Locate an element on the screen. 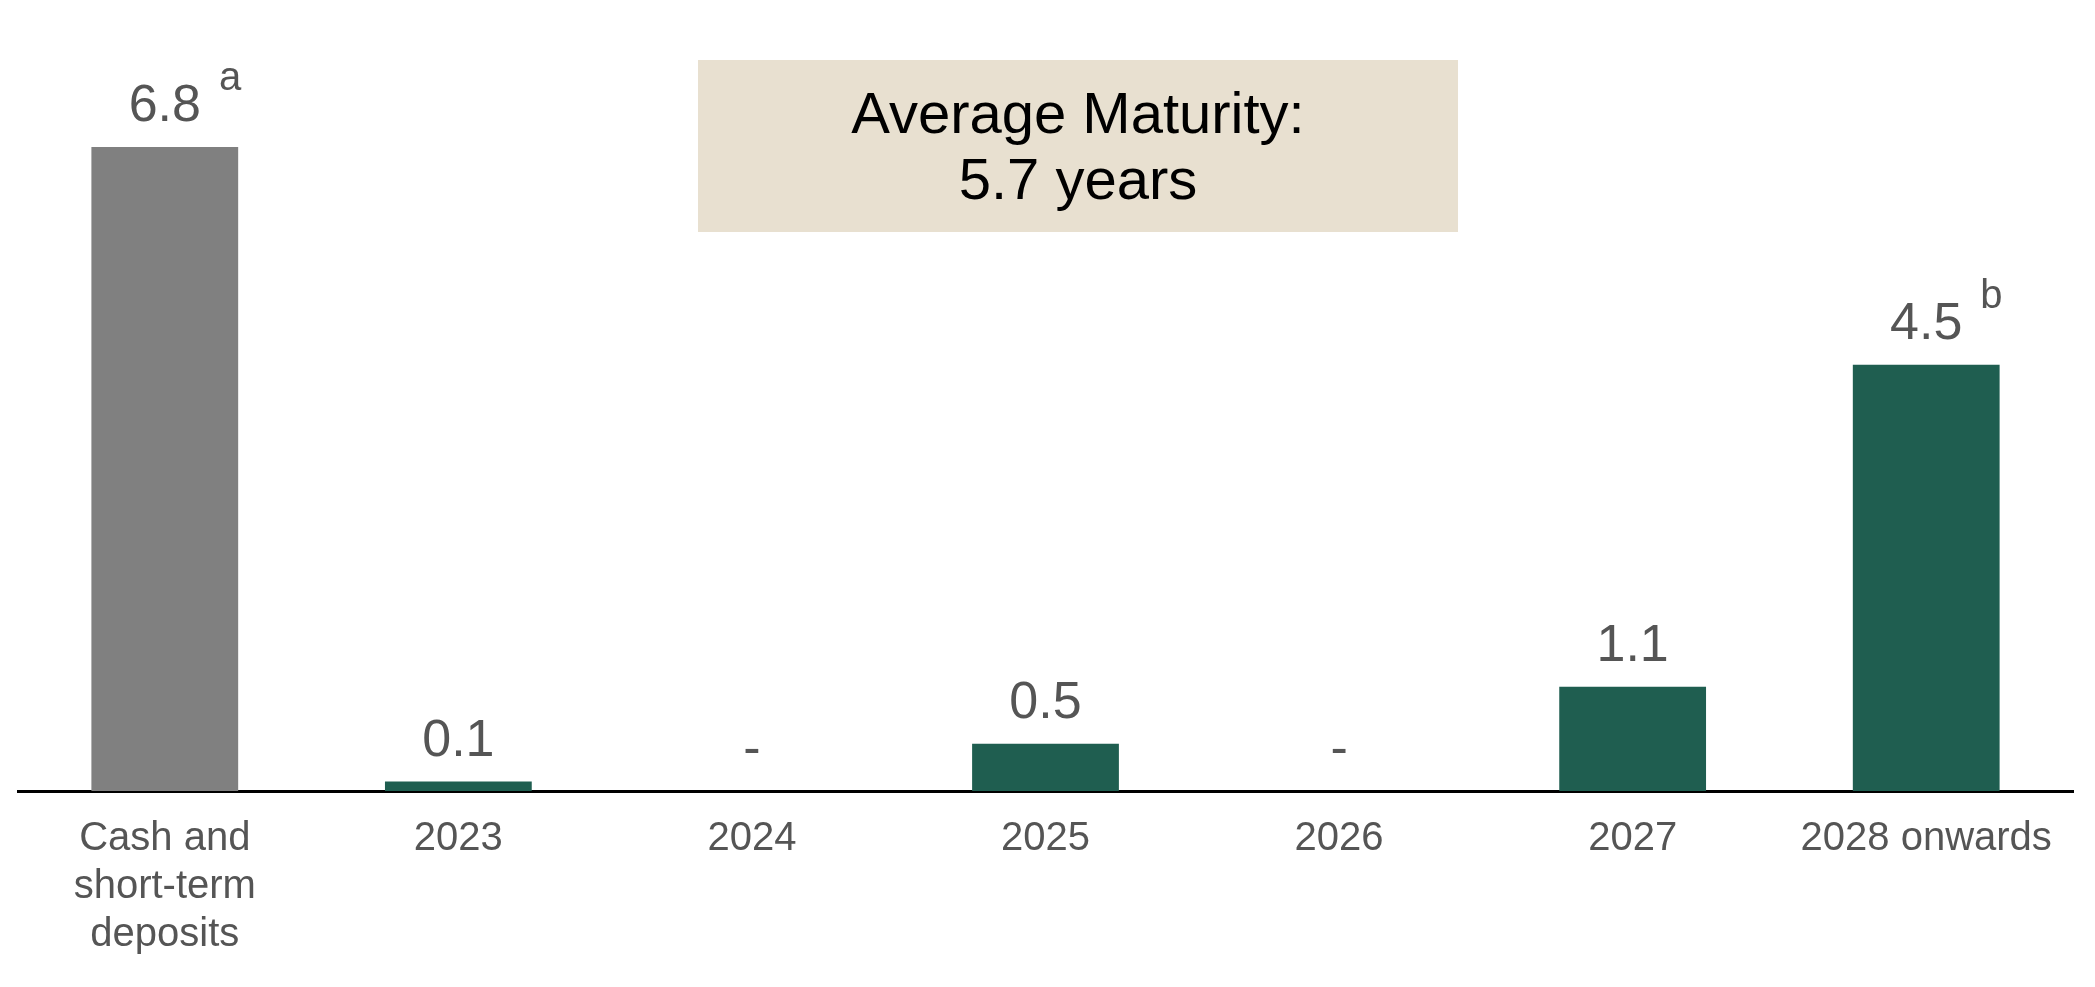 Image resolution: width=2095 pixels, height=987 pixels. data-label: 0.5 is located at coordinates (1045, 699).